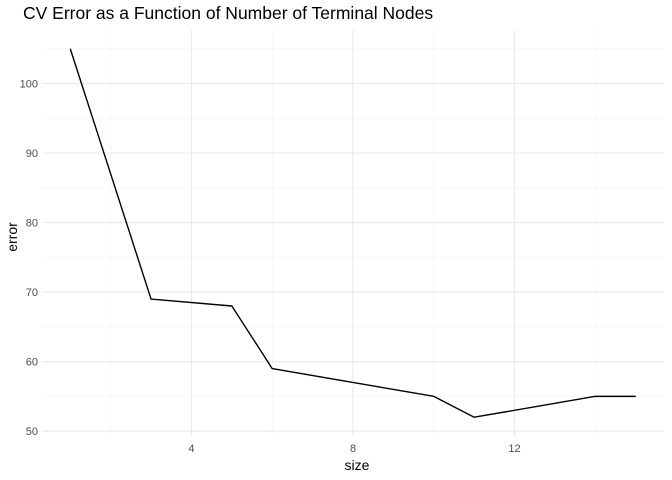  What do you see at coordinates (32, 224) in the screenshot?
I see `y-tick-label: 80` at bounding box center [32, 224].